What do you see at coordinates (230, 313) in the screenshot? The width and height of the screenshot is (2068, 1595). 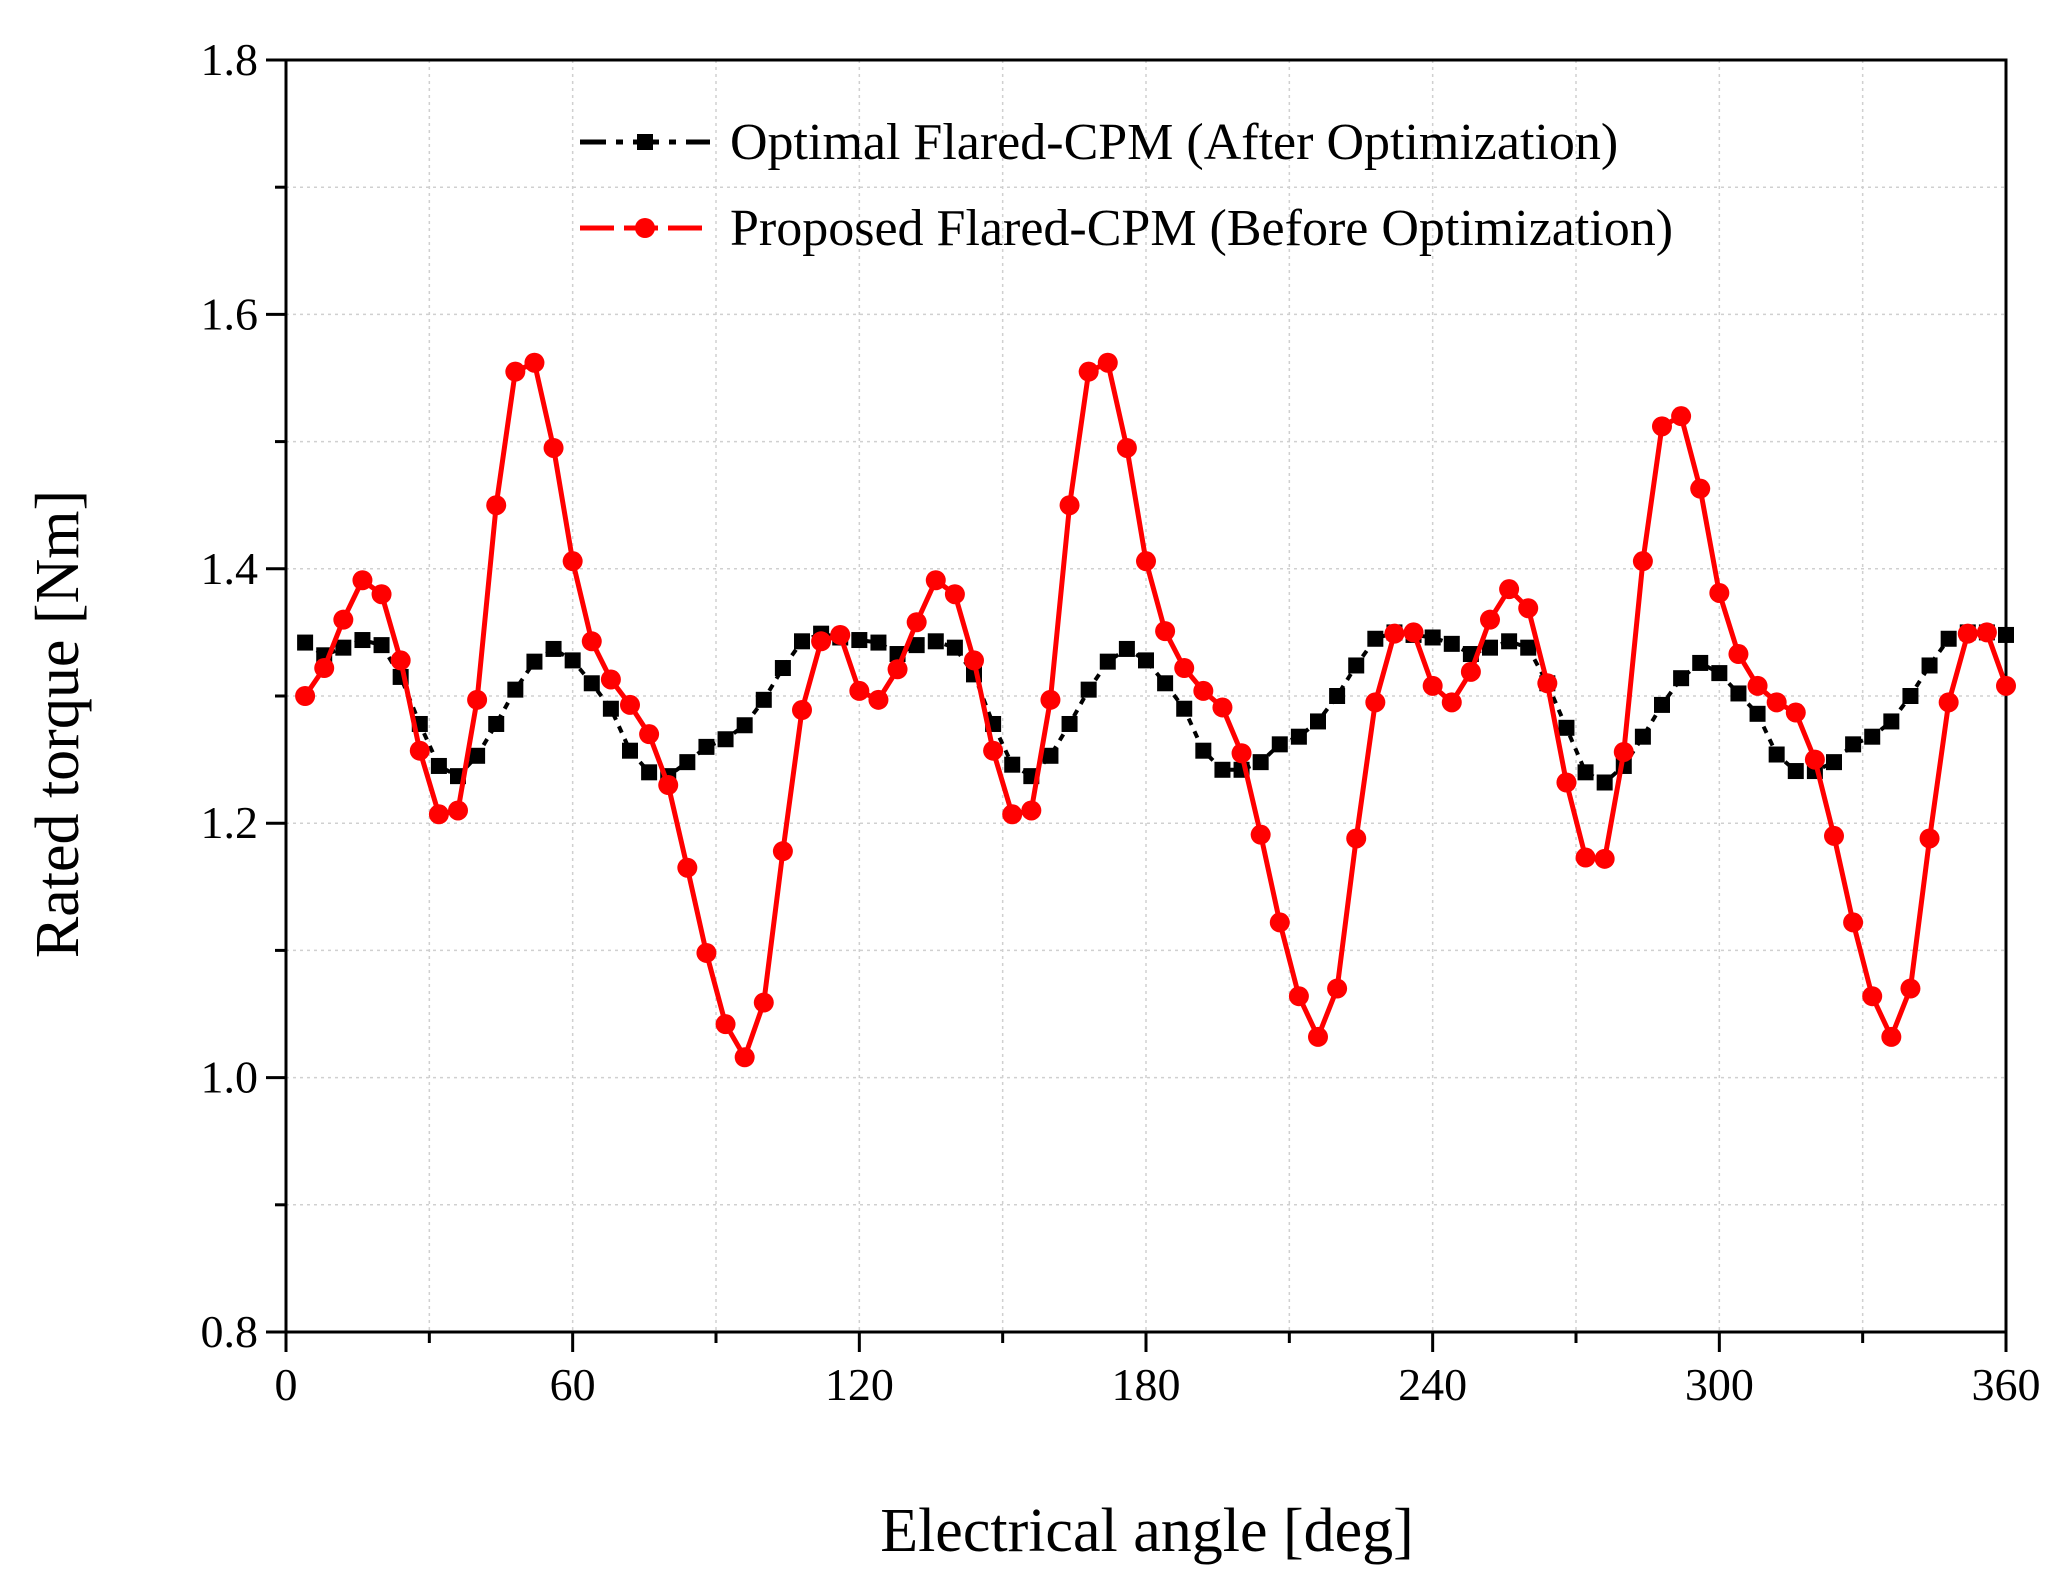 I see `y-tick-label: 1.6` at bounding box center [230, 313].